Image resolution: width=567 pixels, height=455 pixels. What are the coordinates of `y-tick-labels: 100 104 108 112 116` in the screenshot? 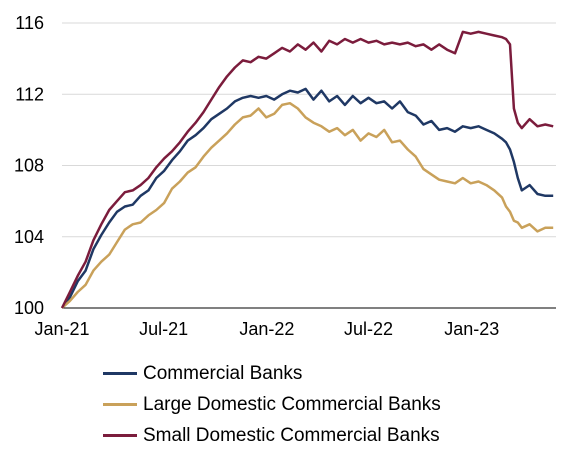 It's located at (29, 165).